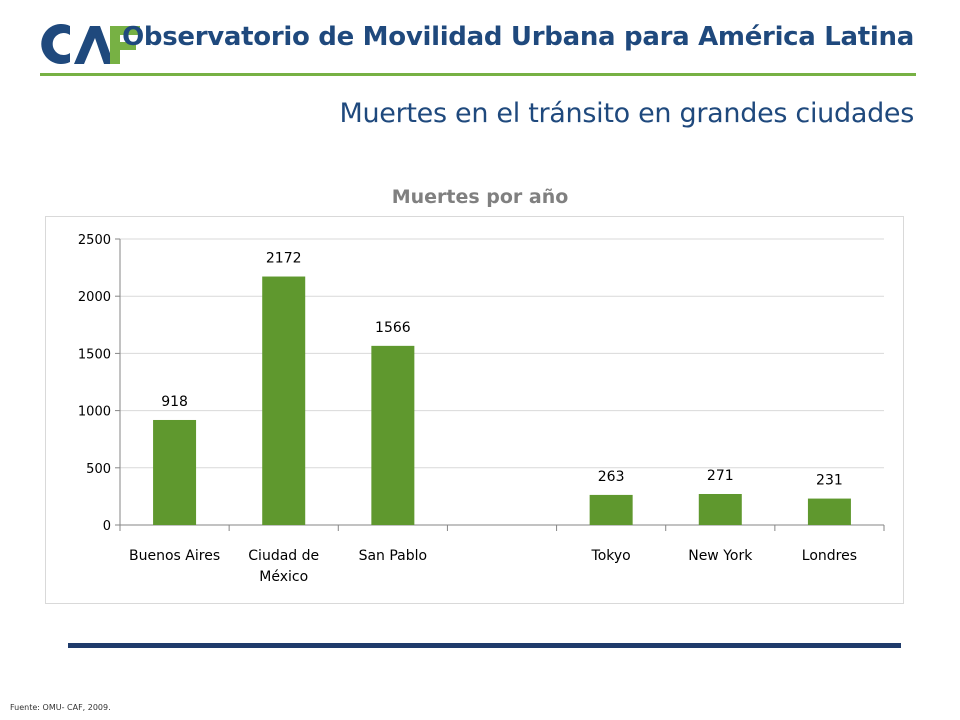  Describe the element at coordinates (284, 259) in the screenshot. I see `data-label: 2172` at that location.